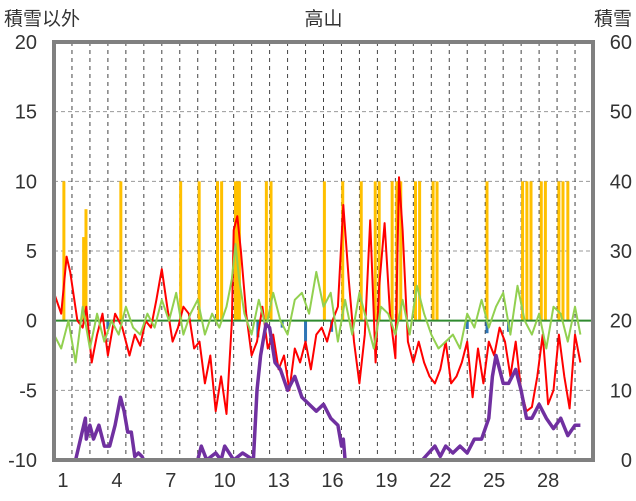 The width and height of the screenshot is (636, 501). What do you see at coordinates (440, 481) in the screenshot?
I see `x-tick-label: 22` at bounding box center [440, 481].